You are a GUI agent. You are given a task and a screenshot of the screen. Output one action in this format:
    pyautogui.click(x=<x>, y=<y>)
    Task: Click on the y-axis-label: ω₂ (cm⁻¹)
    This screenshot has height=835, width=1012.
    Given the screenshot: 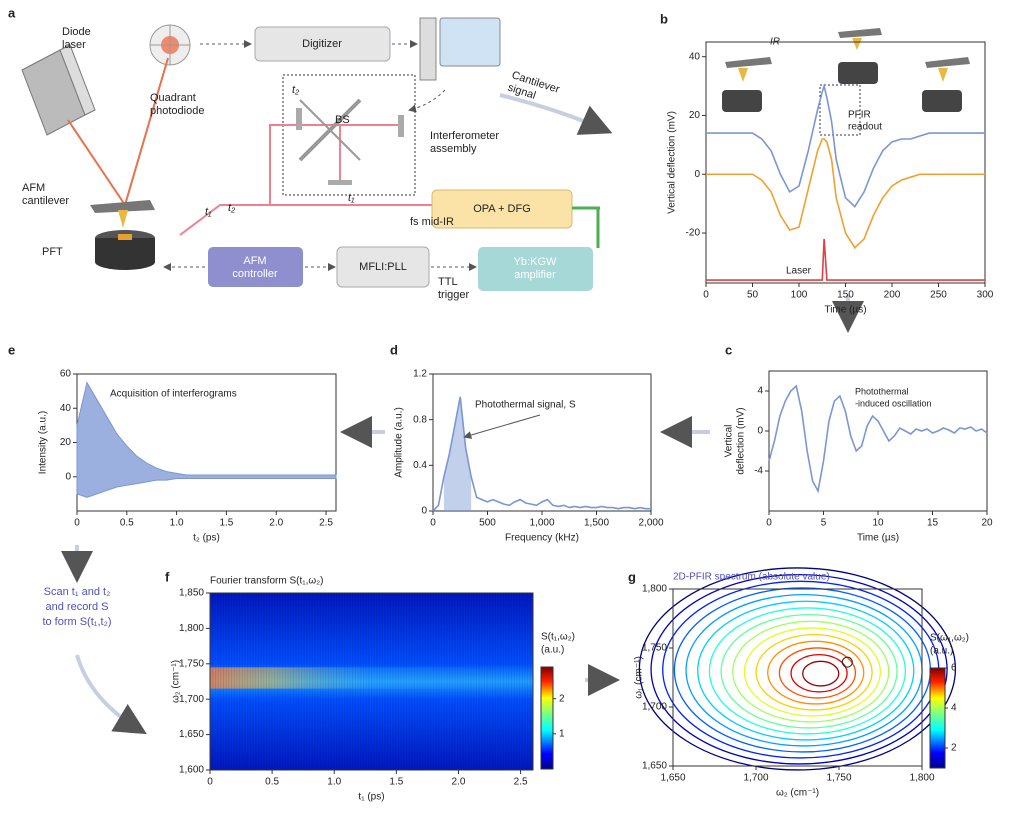 What is the action you would take?
    pyautogui.click(x=176, y=681)
    